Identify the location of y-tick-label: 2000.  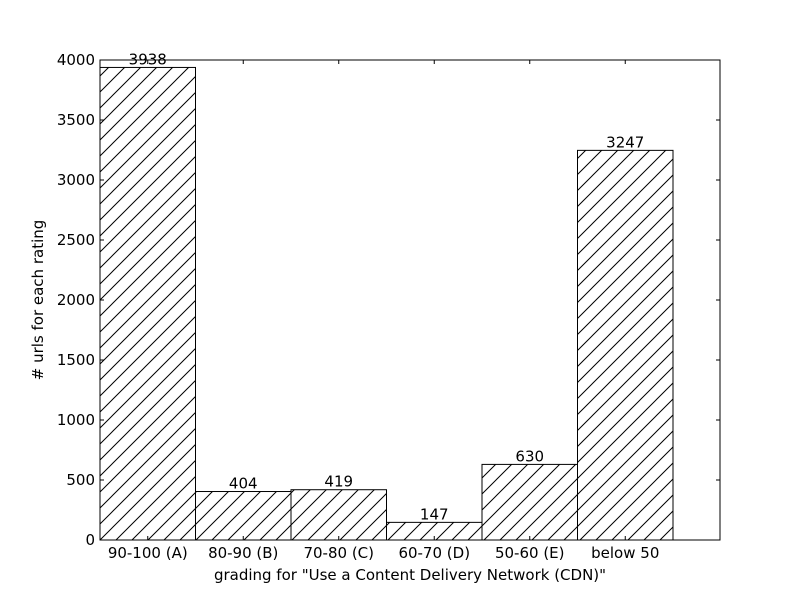
(76, 300).